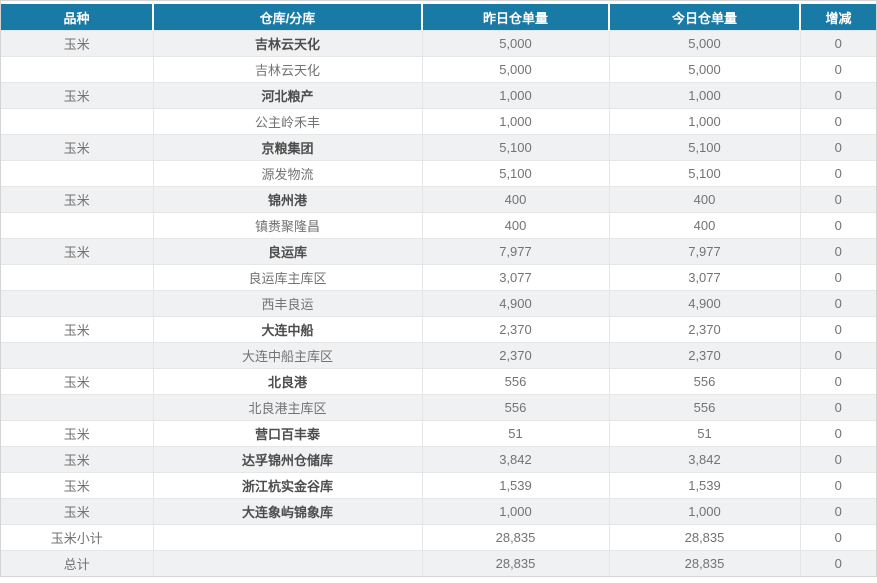 The height and width of the screenshot is (583, 877). I want to click on header-row: 品种 仓库/分库 昨日仓单量 今日仓单量 增减, so click(438, 17).